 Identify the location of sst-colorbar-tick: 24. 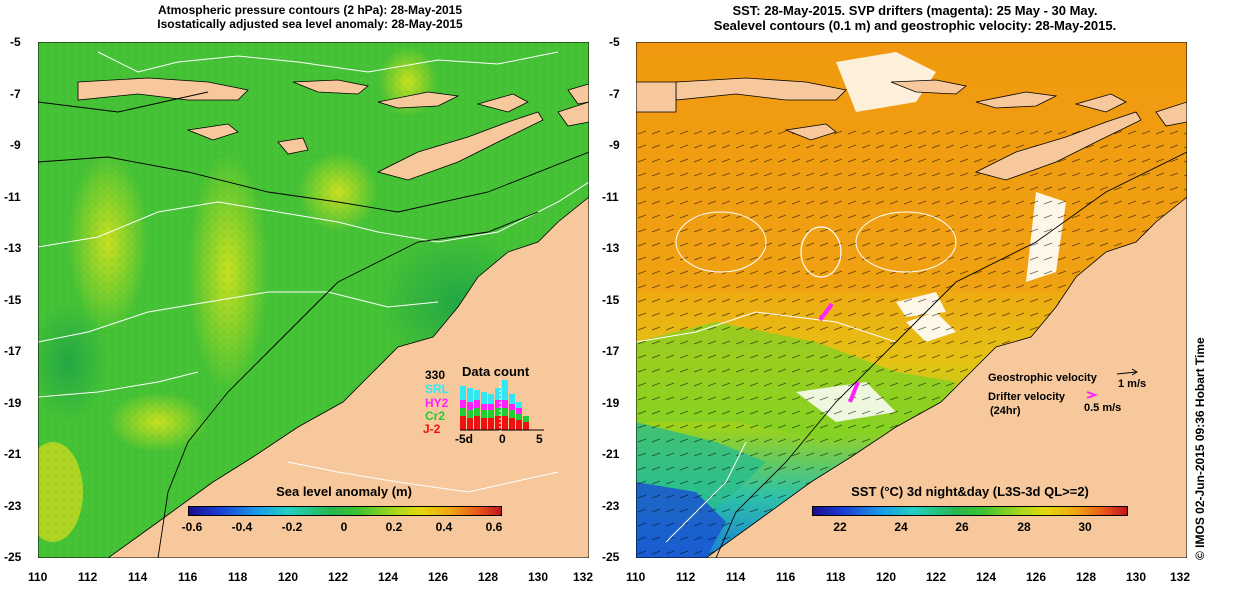
(901, 527).